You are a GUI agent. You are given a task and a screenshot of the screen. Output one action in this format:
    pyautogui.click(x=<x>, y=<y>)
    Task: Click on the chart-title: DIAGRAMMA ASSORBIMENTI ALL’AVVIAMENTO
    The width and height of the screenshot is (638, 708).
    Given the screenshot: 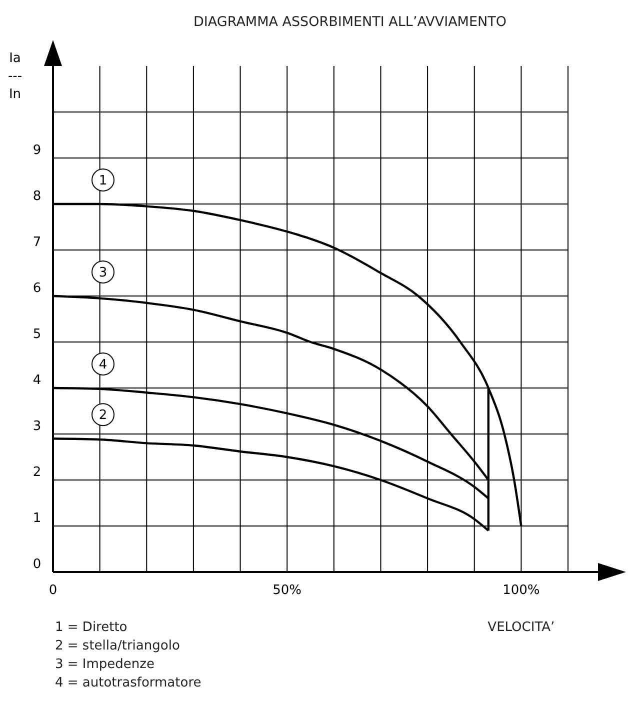 What is the action you would take?
    pyautogui.click(x=350, y=22)
    